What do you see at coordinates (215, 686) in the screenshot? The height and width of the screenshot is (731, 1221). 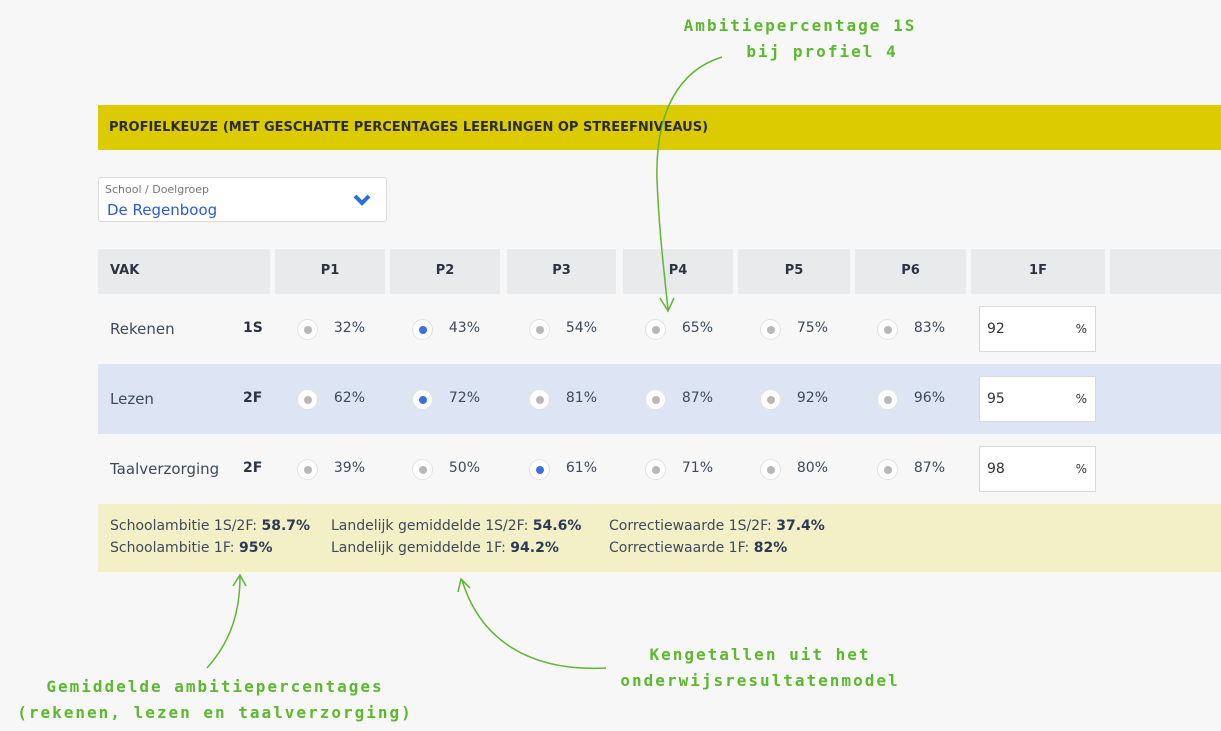 I see `annotation: Gemiddelde ambitiepercentages` at bounding box center [215, 686].